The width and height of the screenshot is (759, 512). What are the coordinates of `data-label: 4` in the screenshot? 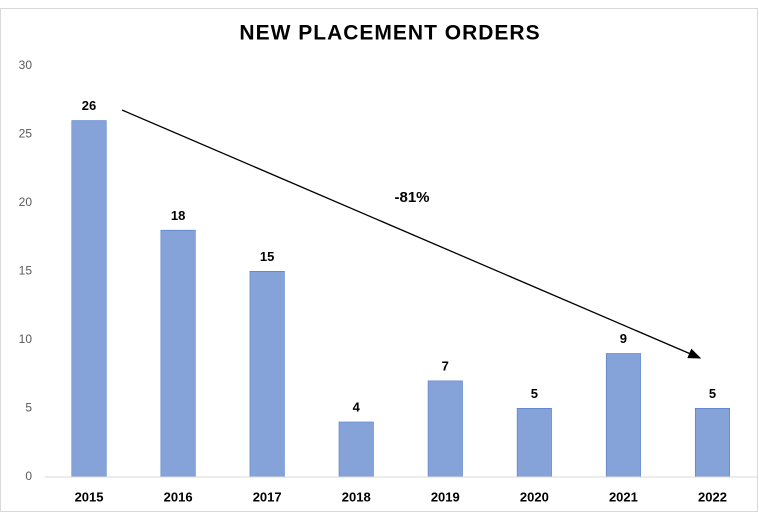 It's located at (357, 407).